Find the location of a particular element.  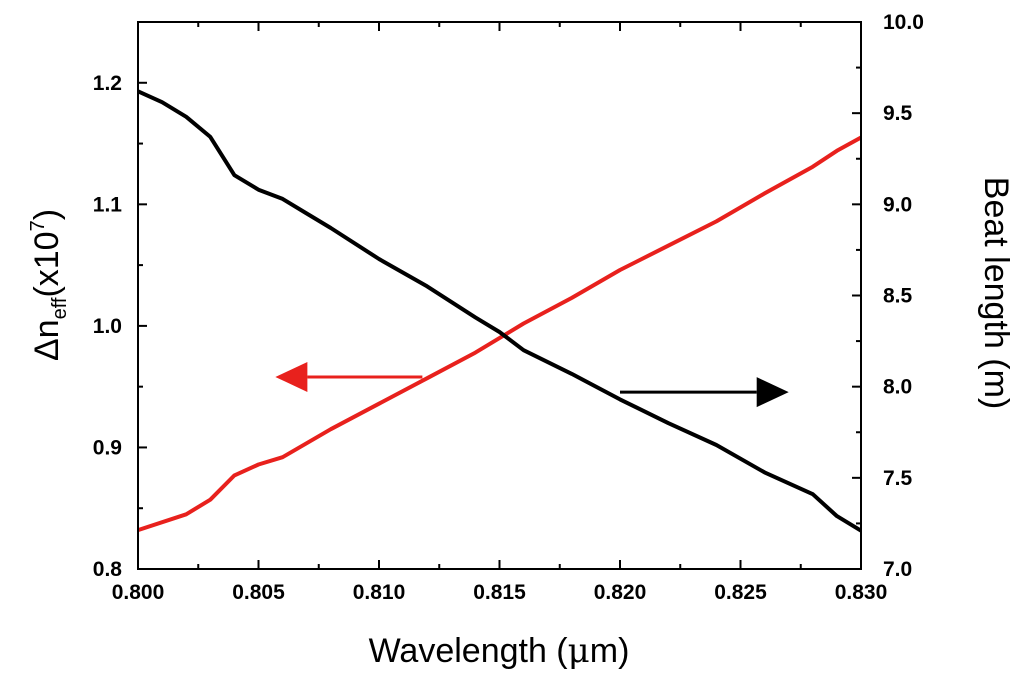

x-tick-label: 0.810 is located at coordinates (379, 592).